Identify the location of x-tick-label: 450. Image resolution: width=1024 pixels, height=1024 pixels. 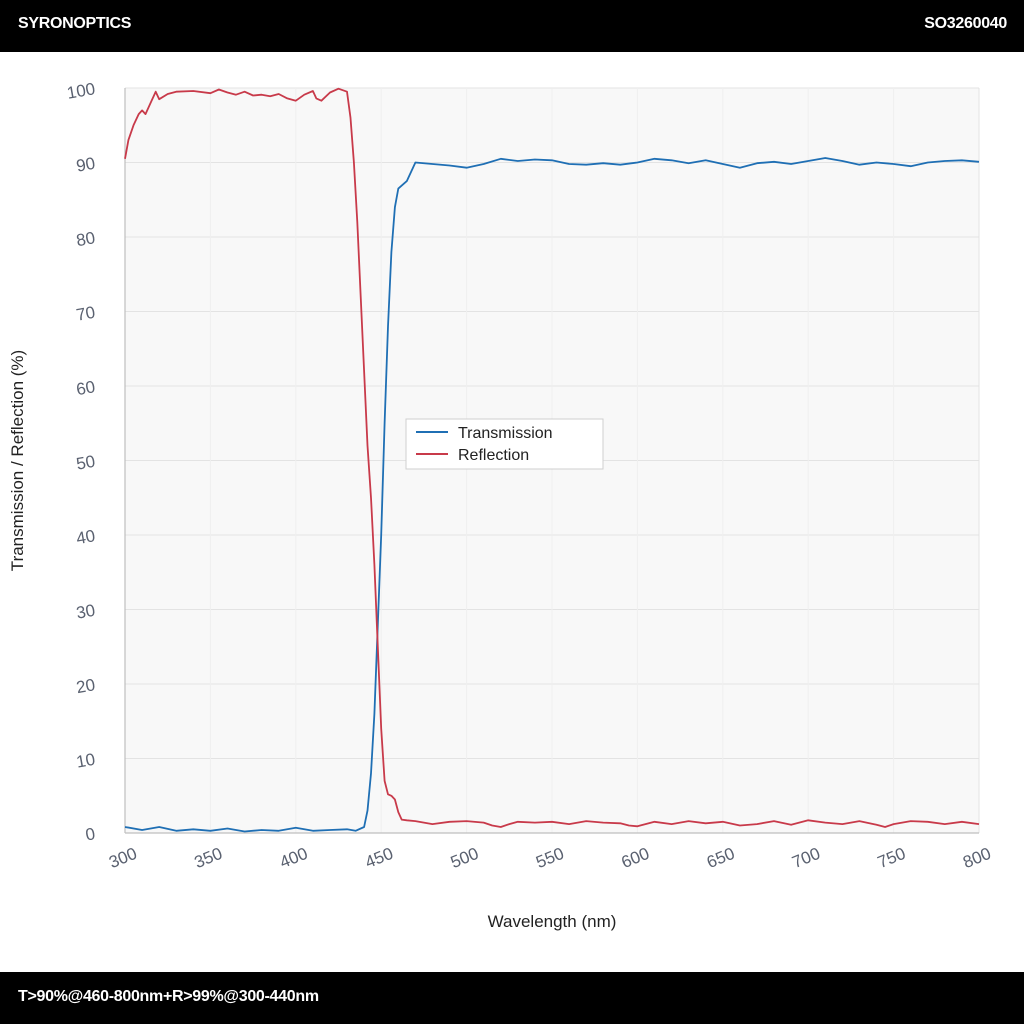
(378, 858).